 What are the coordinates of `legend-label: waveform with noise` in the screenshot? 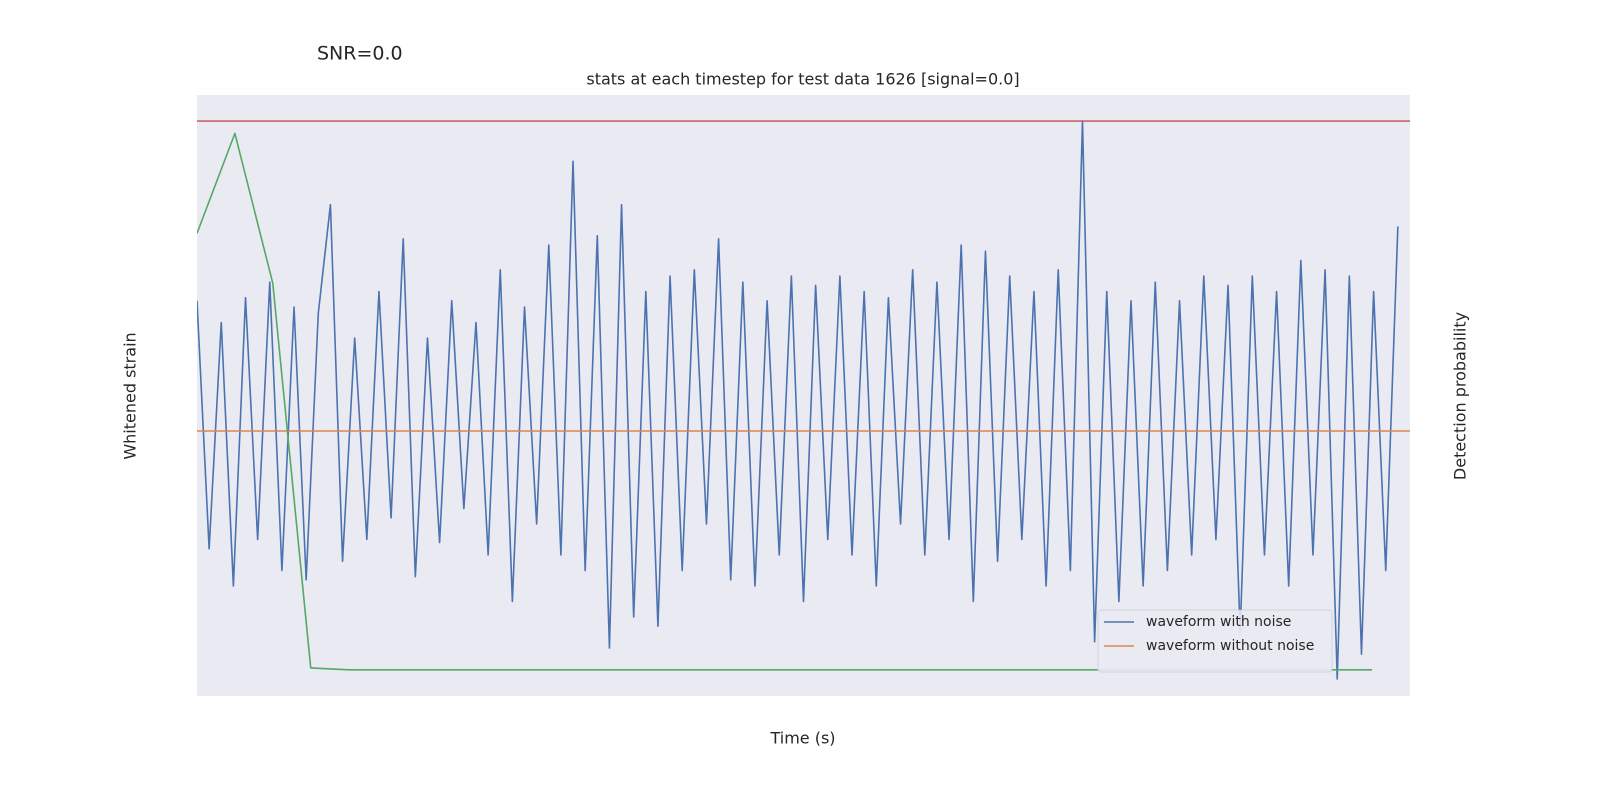 It's located at (1218, 622).